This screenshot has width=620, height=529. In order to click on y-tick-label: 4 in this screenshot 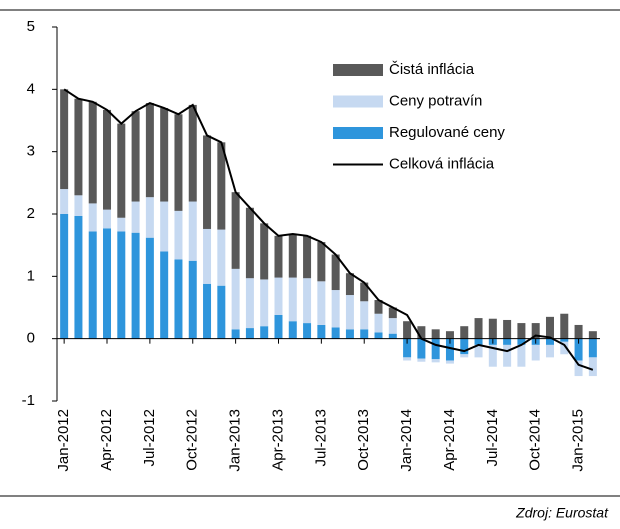, I will do `click(31, 88)`.